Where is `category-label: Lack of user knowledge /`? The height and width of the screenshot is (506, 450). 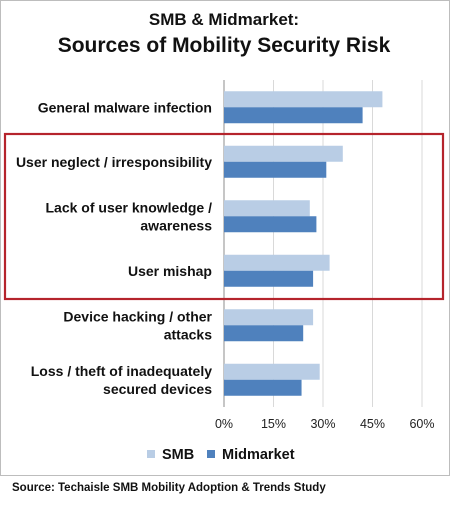
category-label: Lack of user knowledge / is located at coordinates (129, 207).